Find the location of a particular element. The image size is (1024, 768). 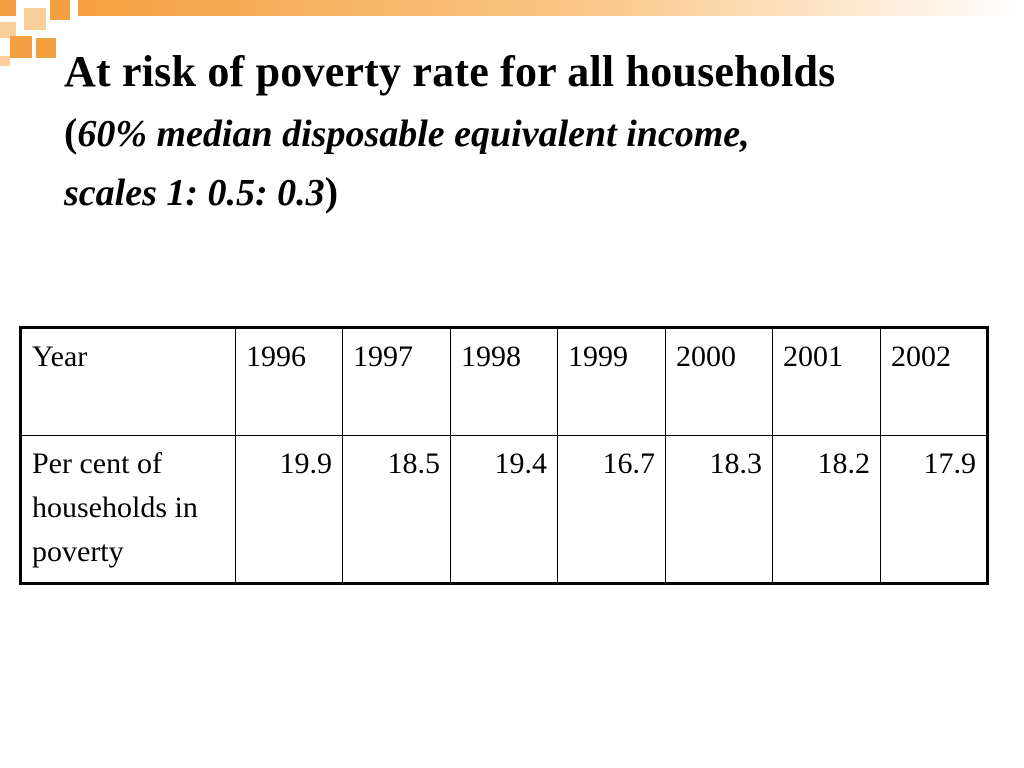

table-row: Year 1996 1997 1998 1999 2000 2001 2002 is located at coordinates (504, 381).